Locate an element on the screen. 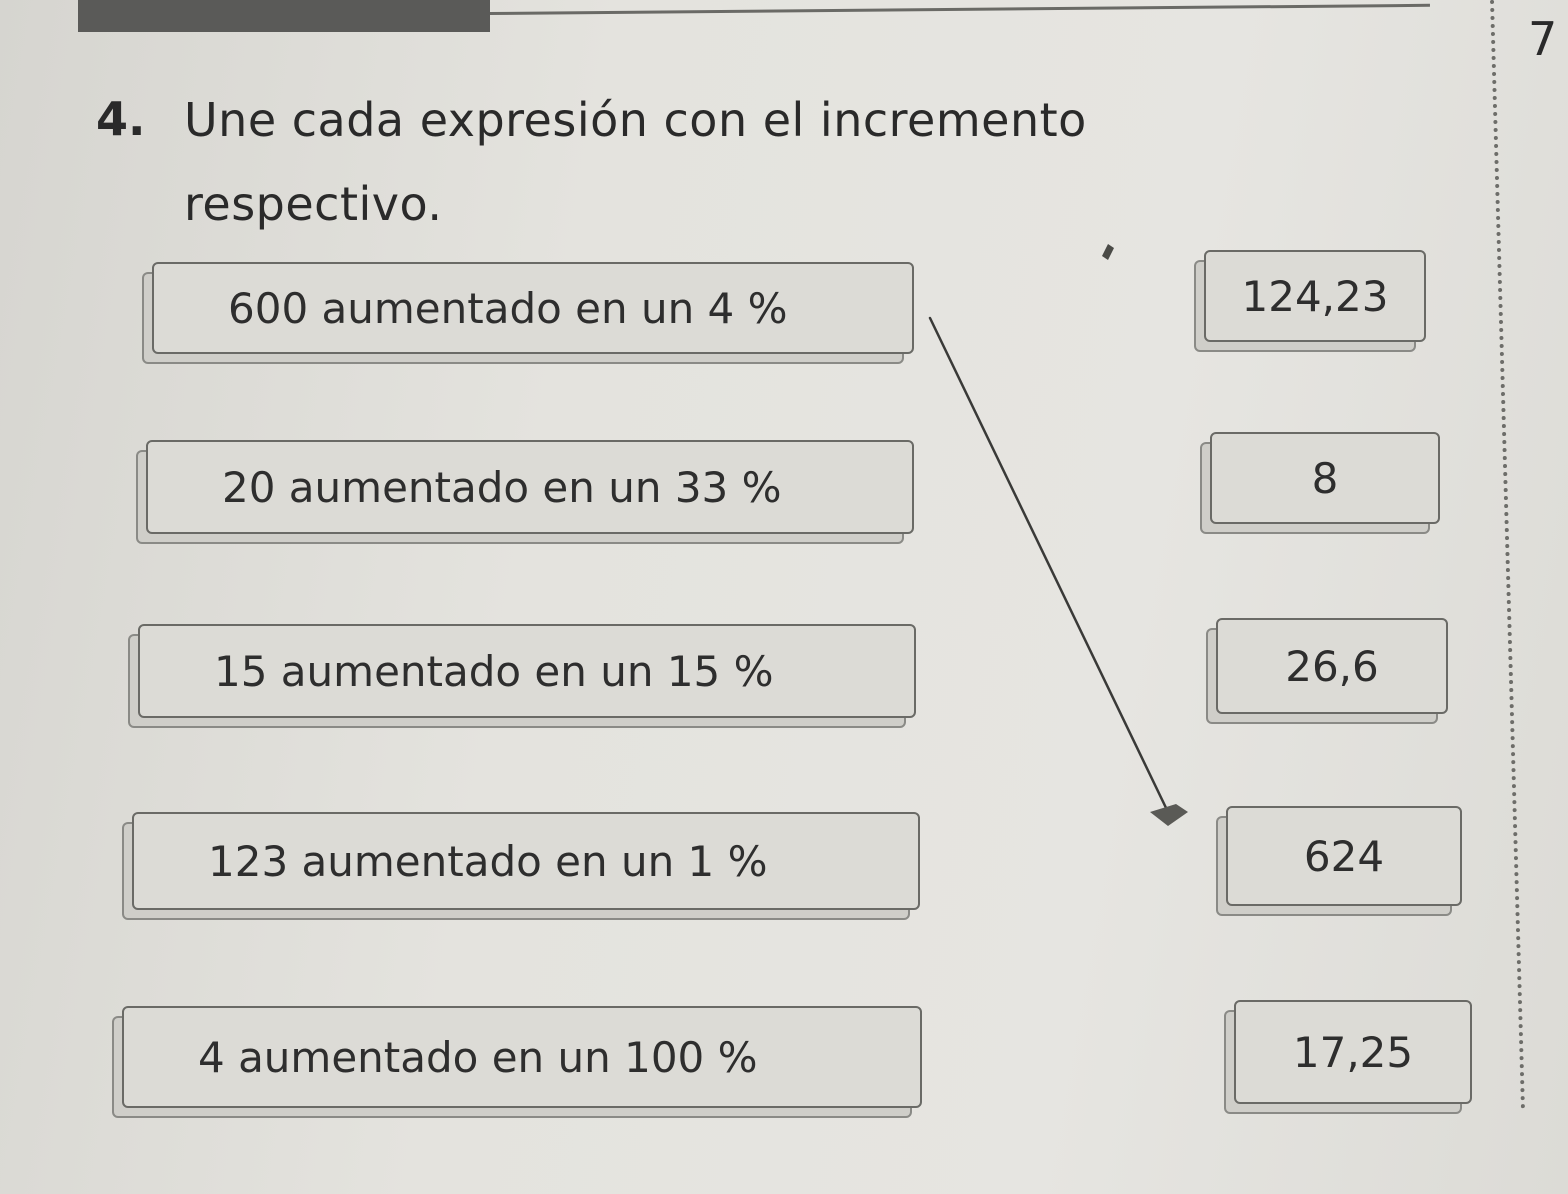  result-box-3: 26,6 is located at coordinates (1332, 666).